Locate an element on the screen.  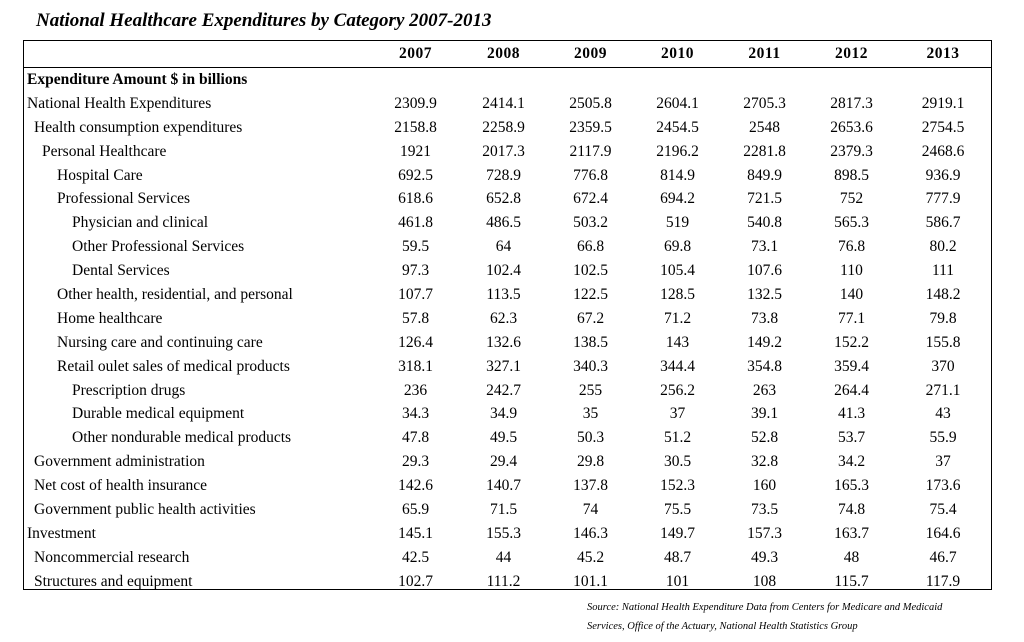
value-cell: 586.7 is located at coordinates (943, 223).